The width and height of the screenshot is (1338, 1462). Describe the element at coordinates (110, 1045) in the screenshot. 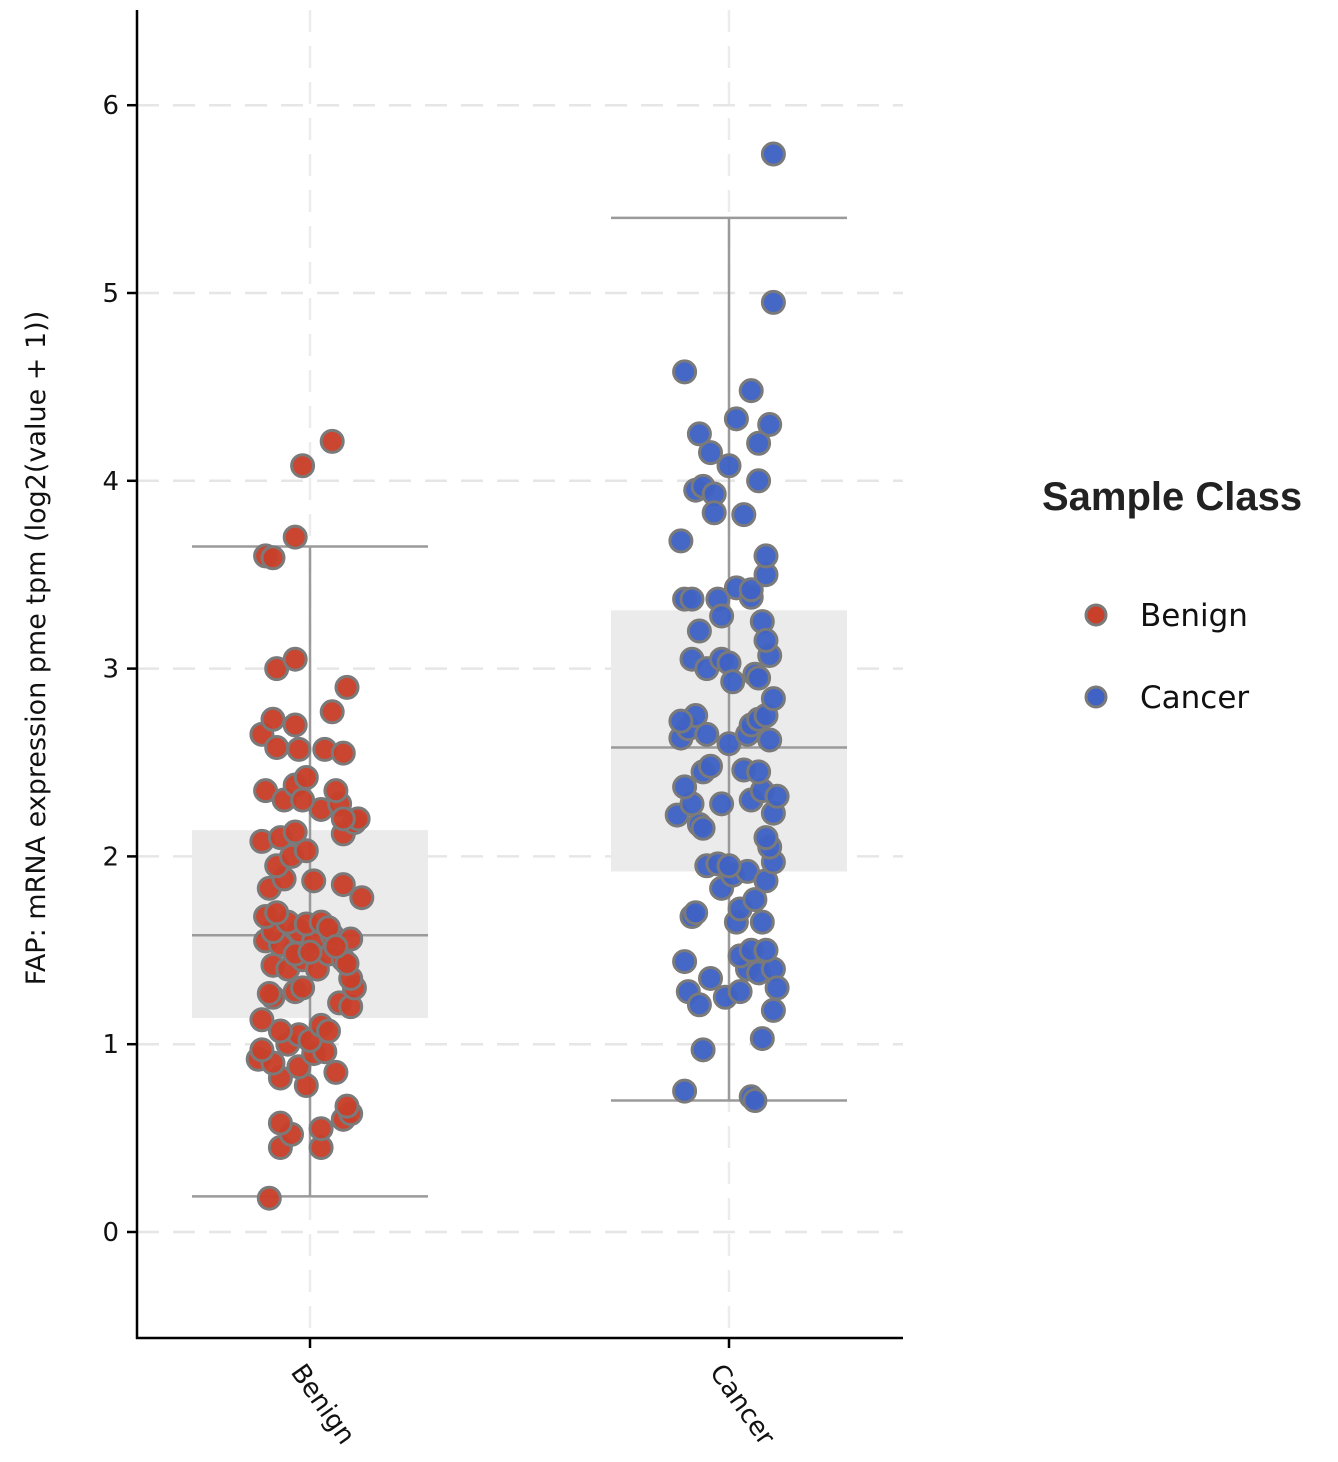

I see `y-tick-label: 1` at that location.